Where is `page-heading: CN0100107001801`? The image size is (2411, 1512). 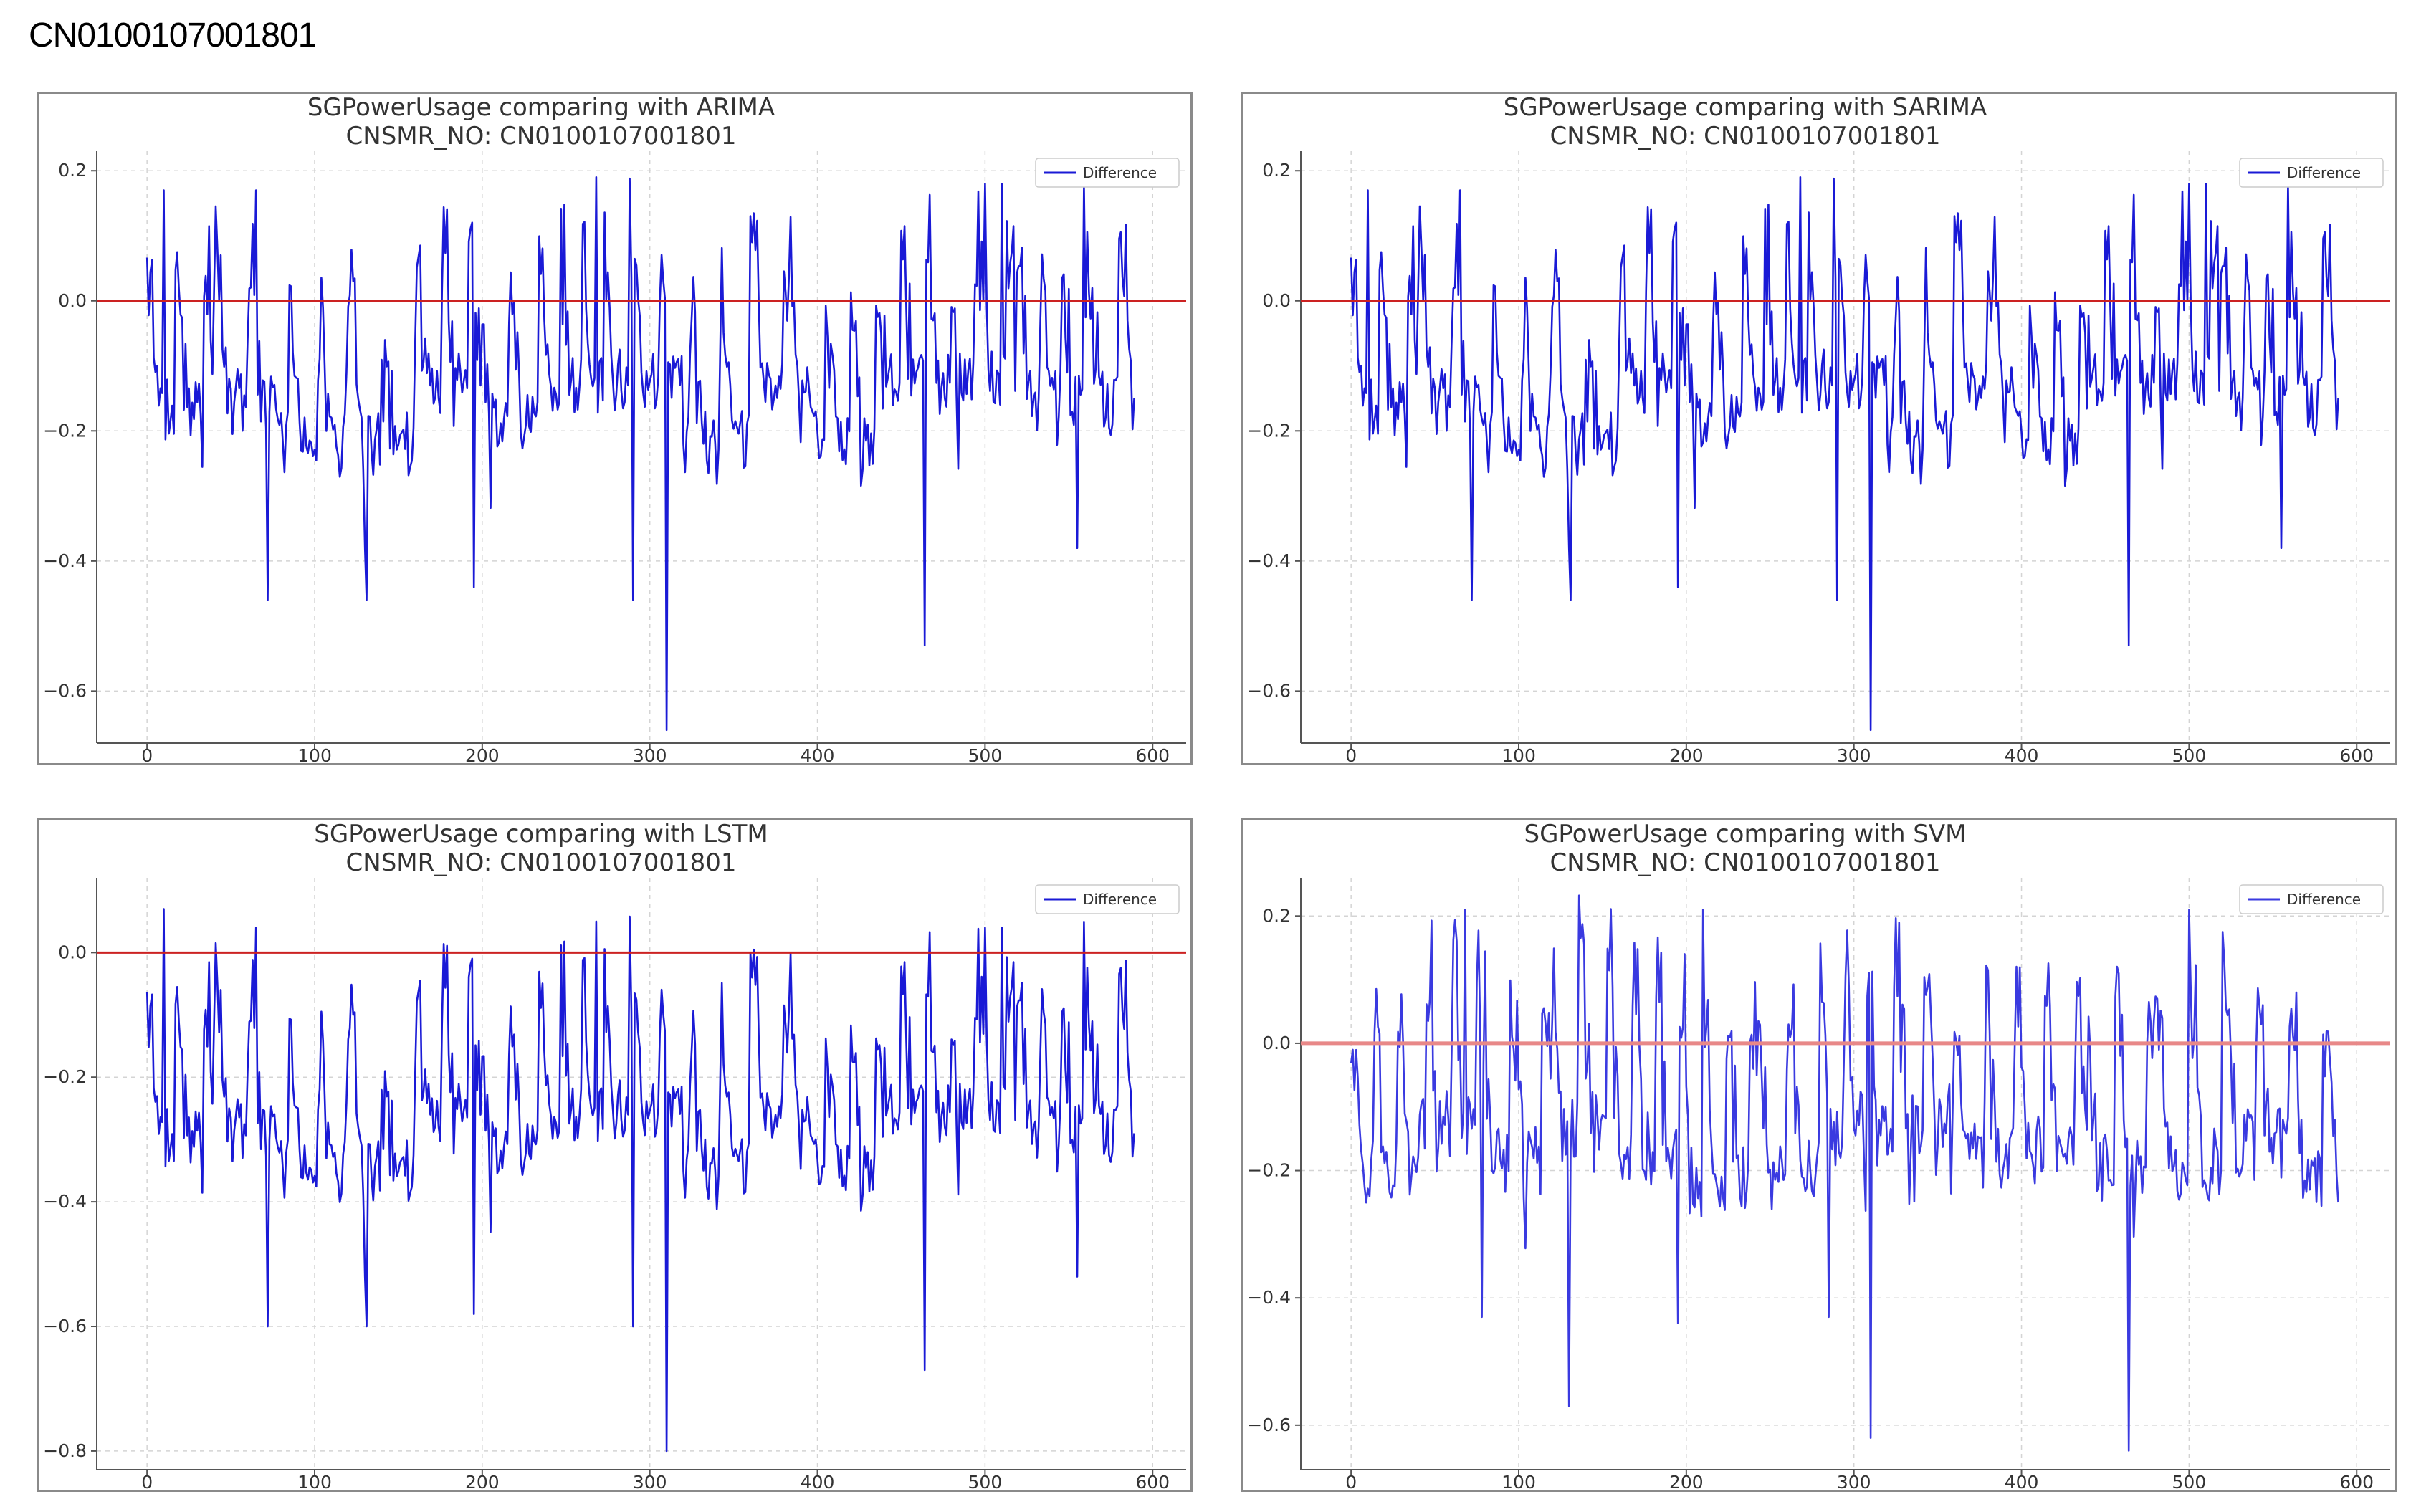 page-heading: CN0100107001801 is located at coordinates (173, 35).